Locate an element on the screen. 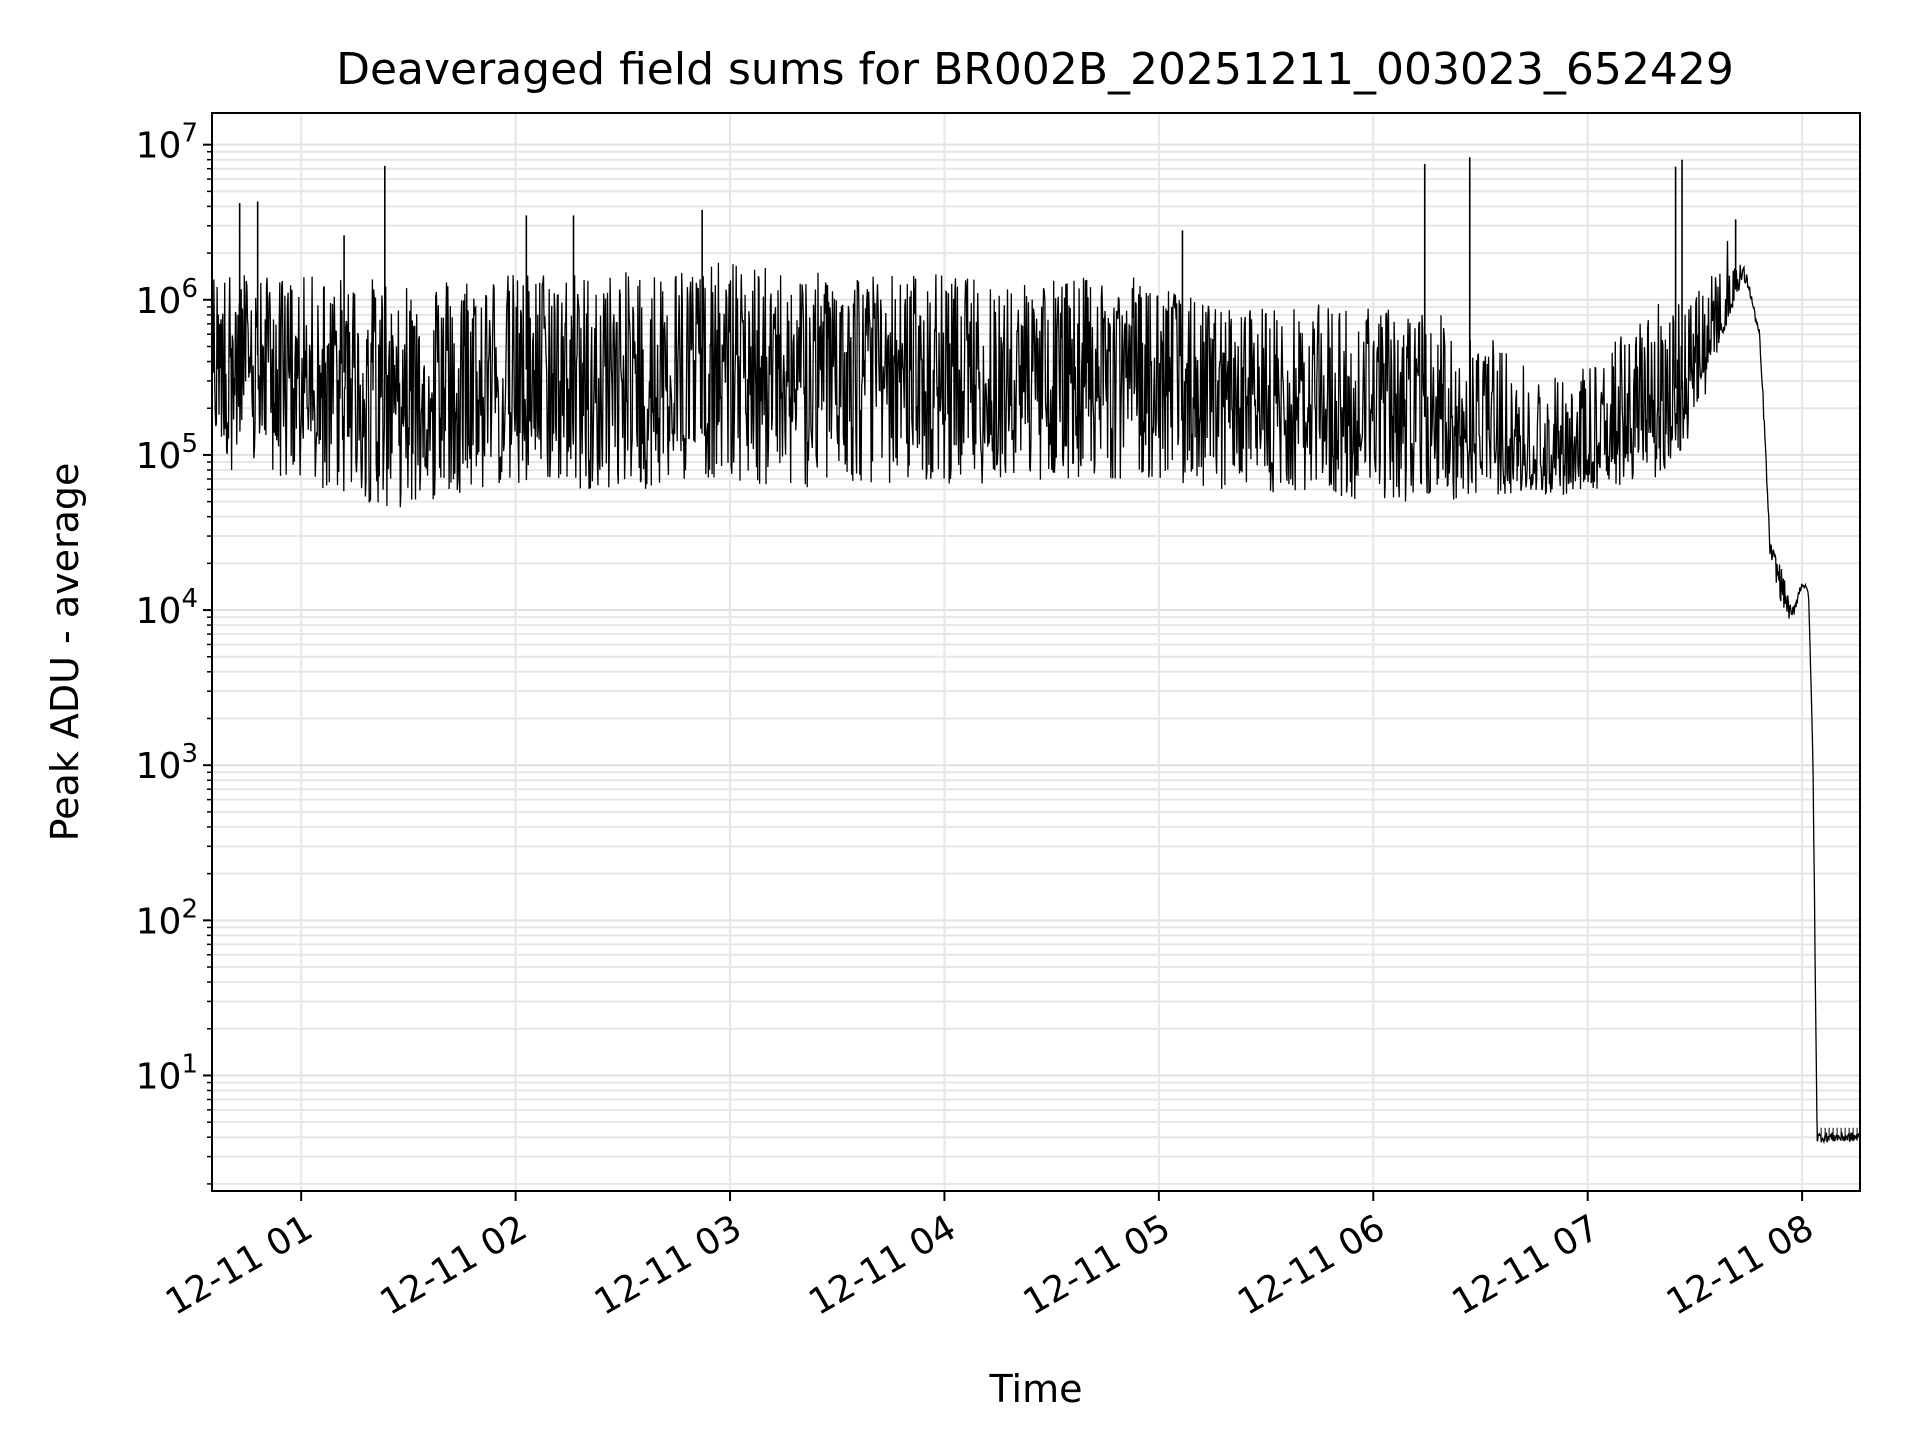 Image resolution: width=1920 pixels, height=1440 pixels. x-axis-label: Time is located at coordinates (1036, 1389).